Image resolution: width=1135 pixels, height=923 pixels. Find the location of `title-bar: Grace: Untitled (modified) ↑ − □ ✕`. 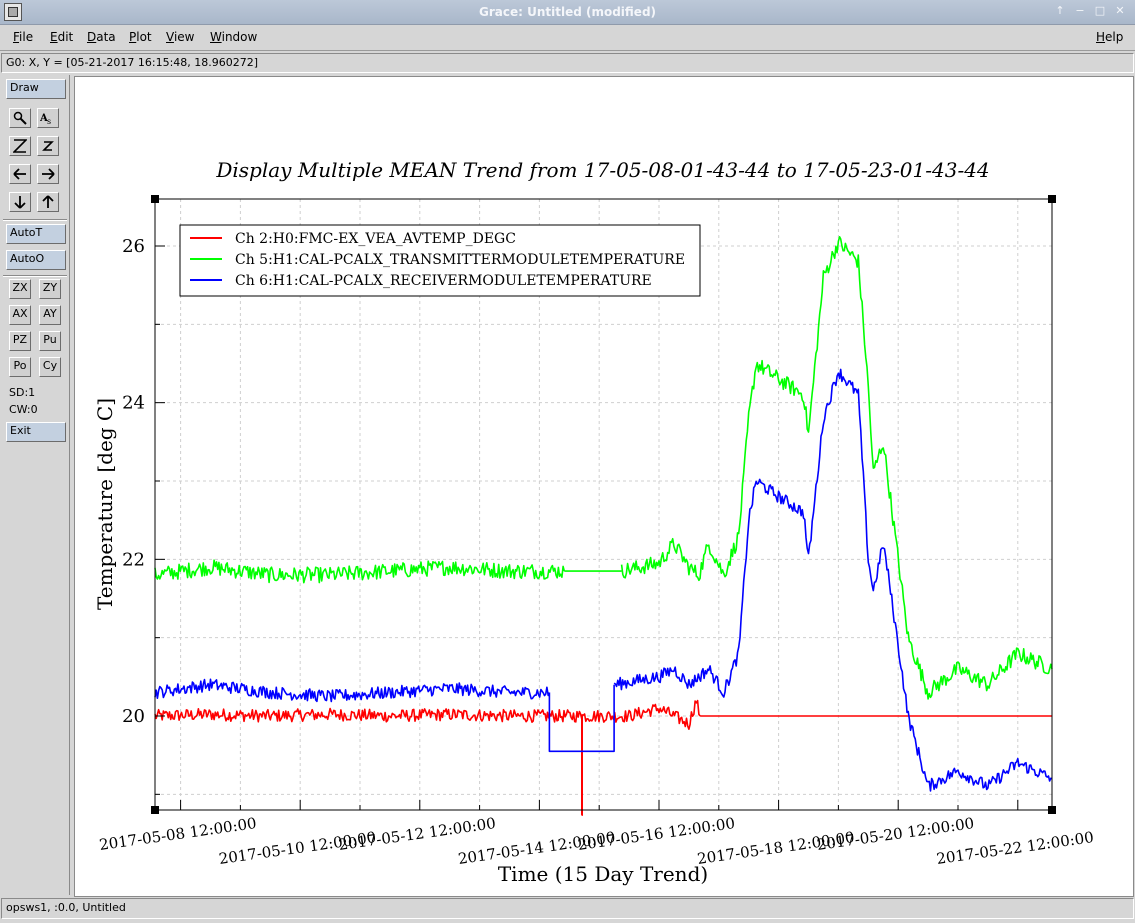

title-bar: Grace: Untitled (modified) ↑ − □ ✕ is located at coordinates (567, 12).